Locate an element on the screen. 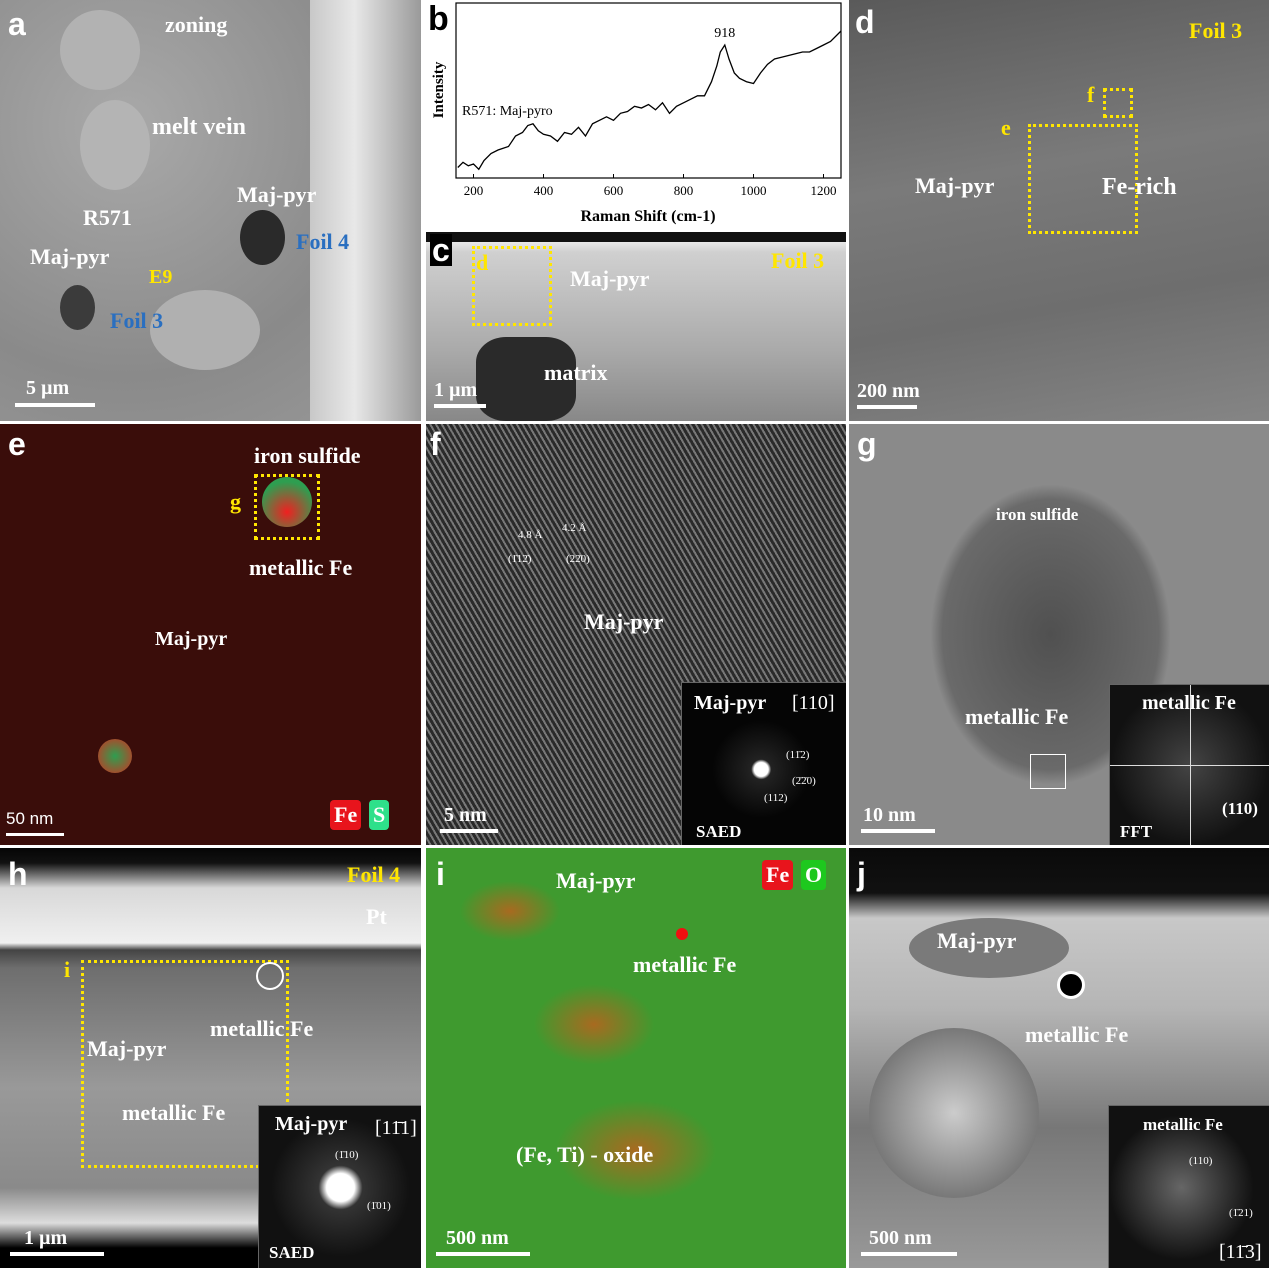 The image size is (1269, 1268). region-box-d is located at coordinates (512, 286).